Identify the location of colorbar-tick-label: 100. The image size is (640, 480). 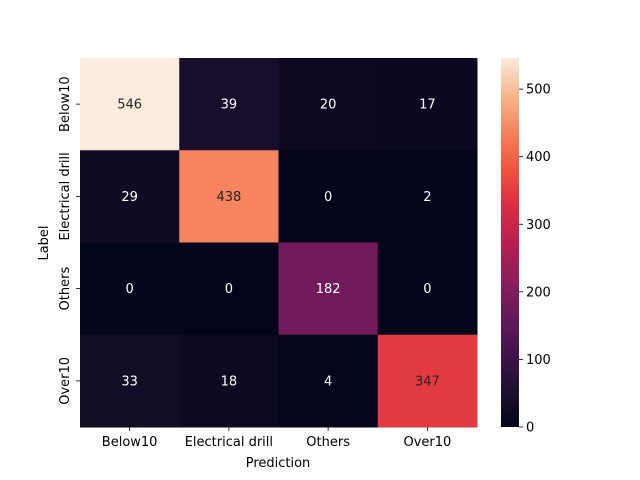
(538, 360).